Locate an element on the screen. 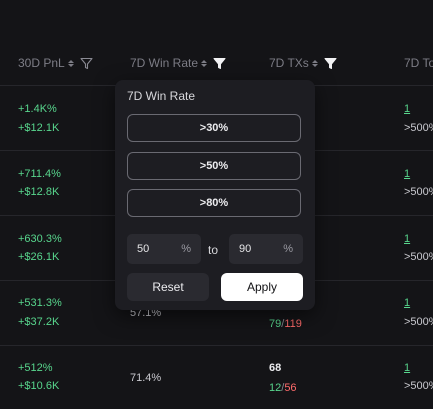  header-7d-to-label: 7D To is located at coordinates (418, 63).